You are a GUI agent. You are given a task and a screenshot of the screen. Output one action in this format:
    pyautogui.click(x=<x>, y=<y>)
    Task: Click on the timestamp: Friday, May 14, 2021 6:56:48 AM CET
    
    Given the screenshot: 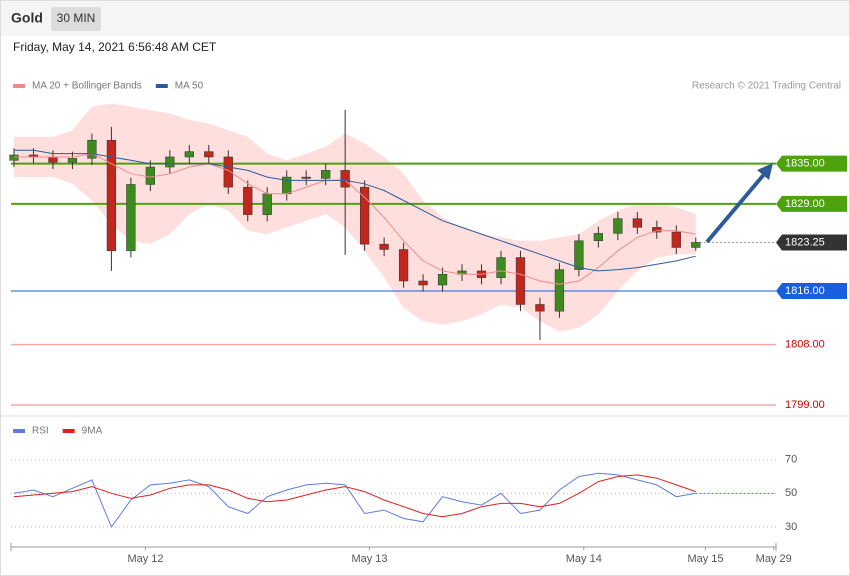 What is the action you would take?
    pyautogui.click(x=115, y=47)
    